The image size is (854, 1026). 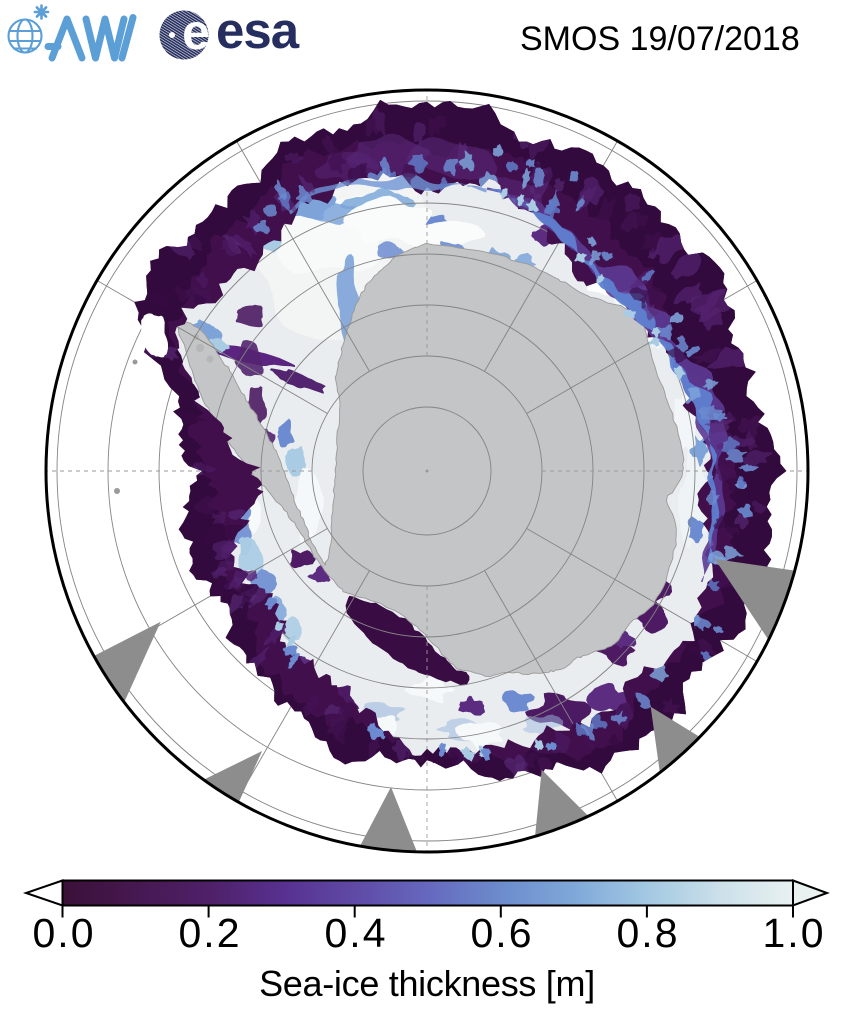 I want to click on svg-text: e, so click(x=196, y=32).